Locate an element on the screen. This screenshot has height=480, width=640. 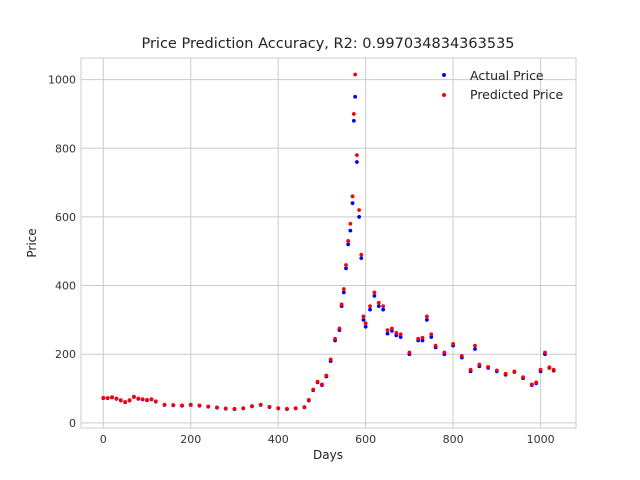
x-tick-label: 1000 is located at coordinates (541, 439).